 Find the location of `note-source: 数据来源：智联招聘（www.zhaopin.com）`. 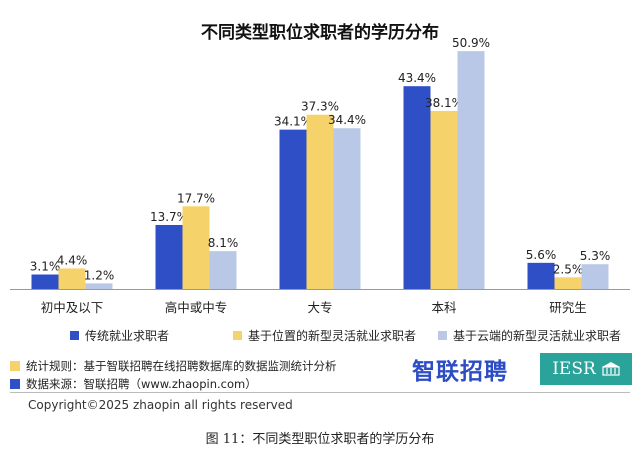

note-source: 数据来源：智联招聘（www.zhaopin.com） is located at coordinates (210, 384).